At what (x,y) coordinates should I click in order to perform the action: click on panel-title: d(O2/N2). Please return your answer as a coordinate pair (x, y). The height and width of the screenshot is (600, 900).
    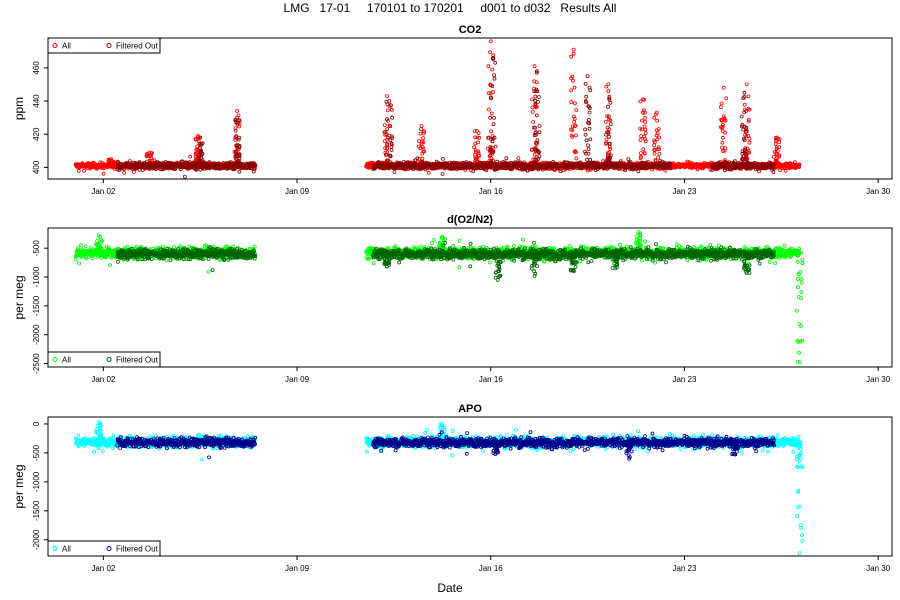
    Looking at the image, I should click on (470, 220).